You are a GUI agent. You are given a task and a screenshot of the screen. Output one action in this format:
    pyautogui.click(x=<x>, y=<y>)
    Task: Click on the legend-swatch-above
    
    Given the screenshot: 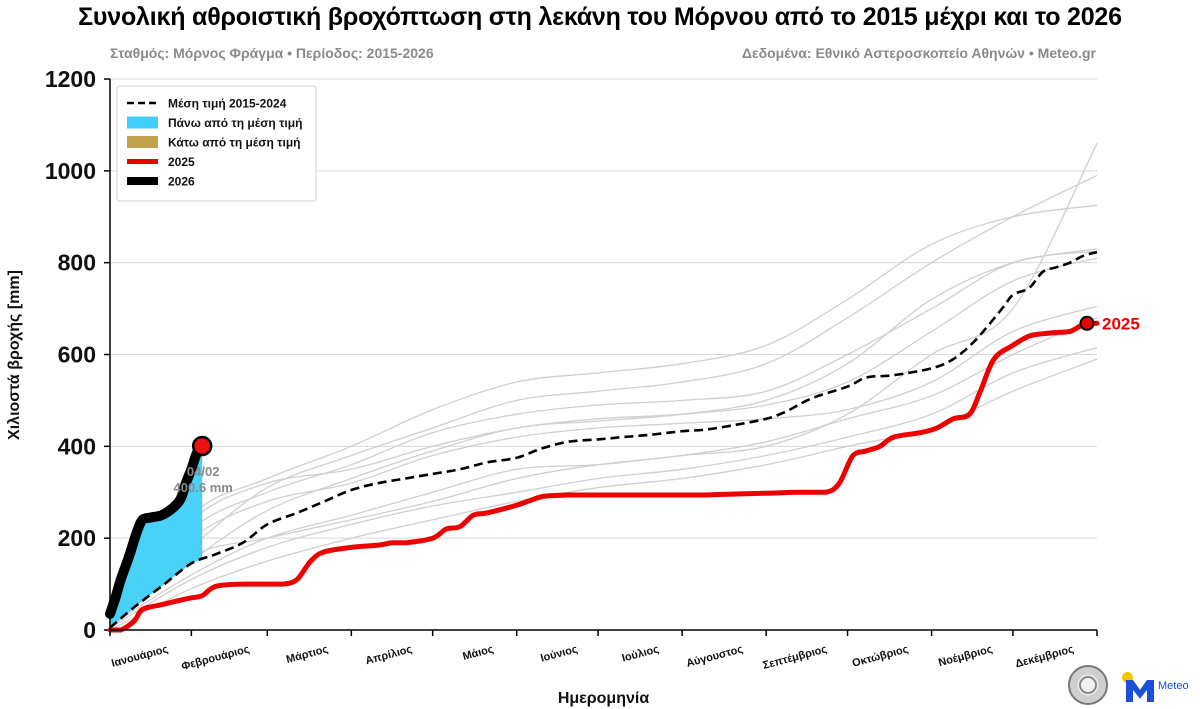 What is the action you would take?
    pyautogui.click(x=142, y=122)
    